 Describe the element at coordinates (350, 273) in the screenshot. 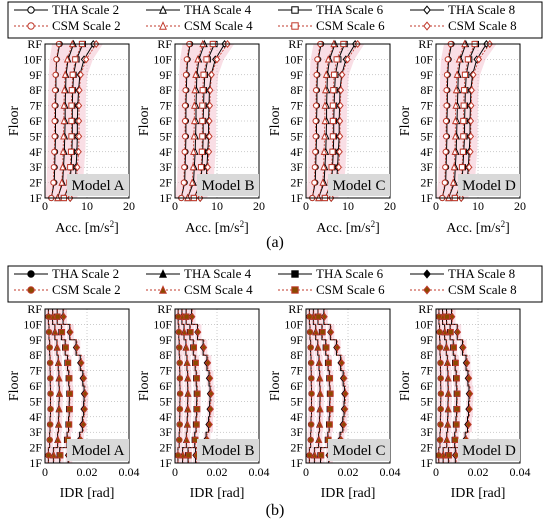

I see `legend-label-tha: THA Scale 6` at that location.